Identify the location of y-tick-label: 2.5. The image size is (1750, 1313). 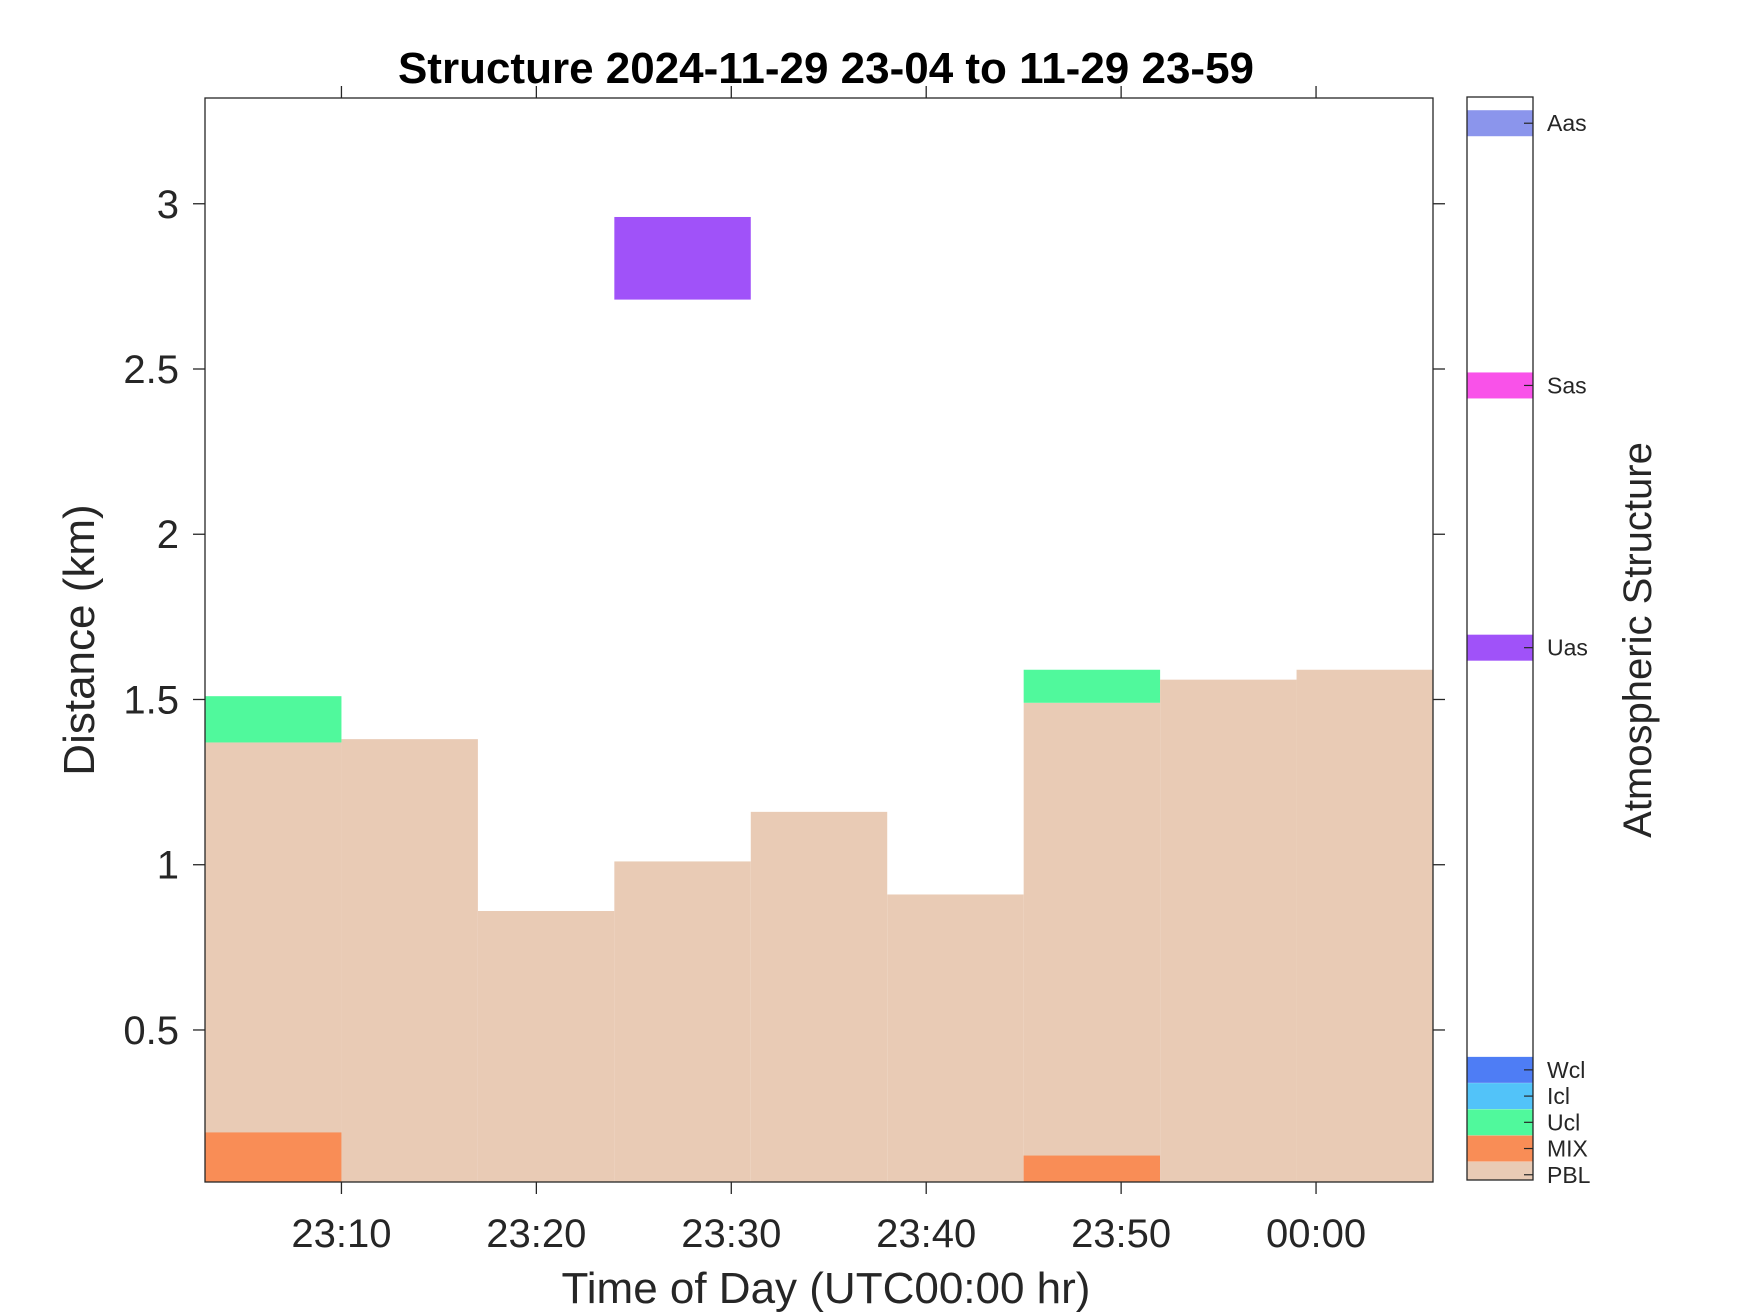
(151, 370).